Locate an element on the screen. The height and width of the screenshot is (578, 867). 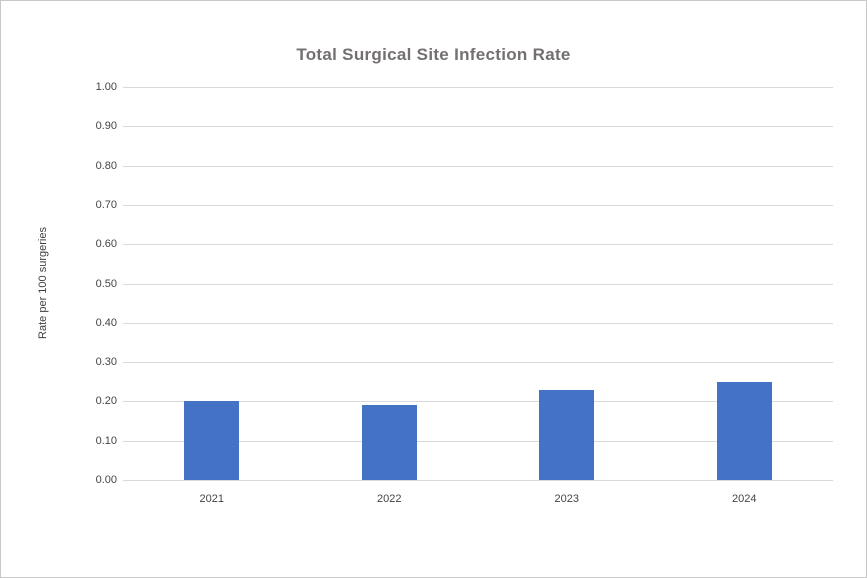
chart-title: Total Surgical Site Infection Rate is located at coordinates (433, 54).